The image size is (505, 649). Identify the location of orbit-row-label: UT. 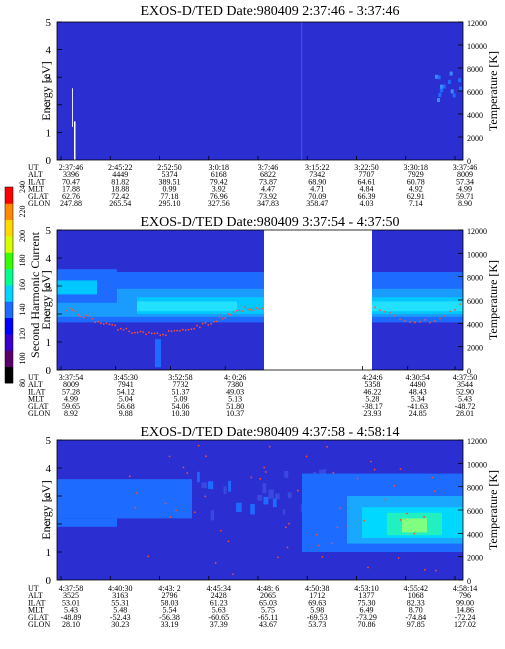
(33, 588).